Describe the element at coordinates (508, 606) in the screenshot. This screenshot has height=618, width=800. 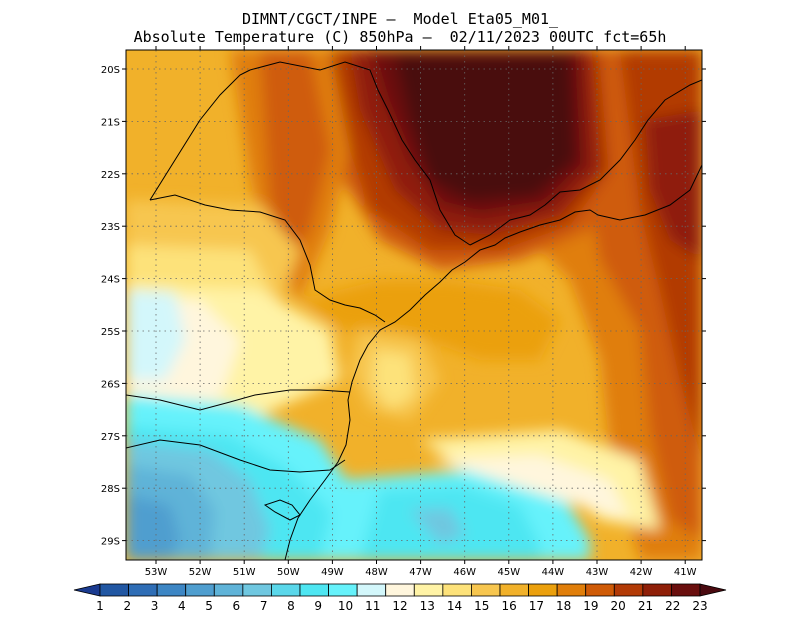
I see `colorbar-label: 16` at that location.